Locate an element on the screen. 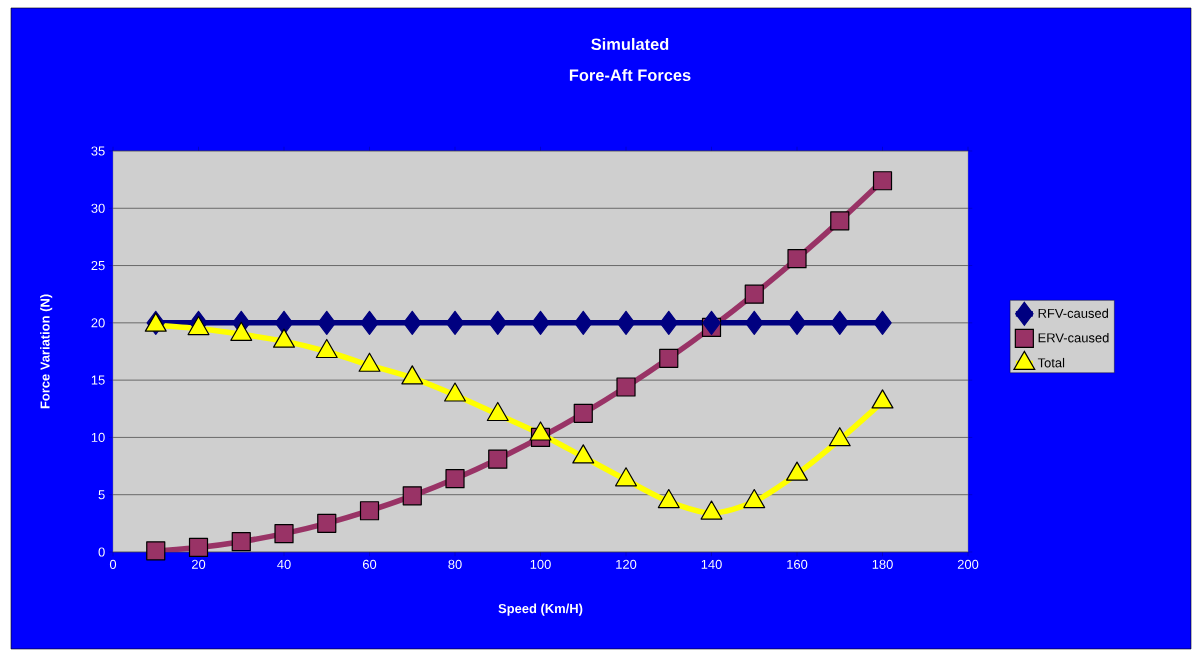 This screenshot has width=1199, height=656. x-axis-title: Speed (Km/H) is located at coordinates (540, 609).